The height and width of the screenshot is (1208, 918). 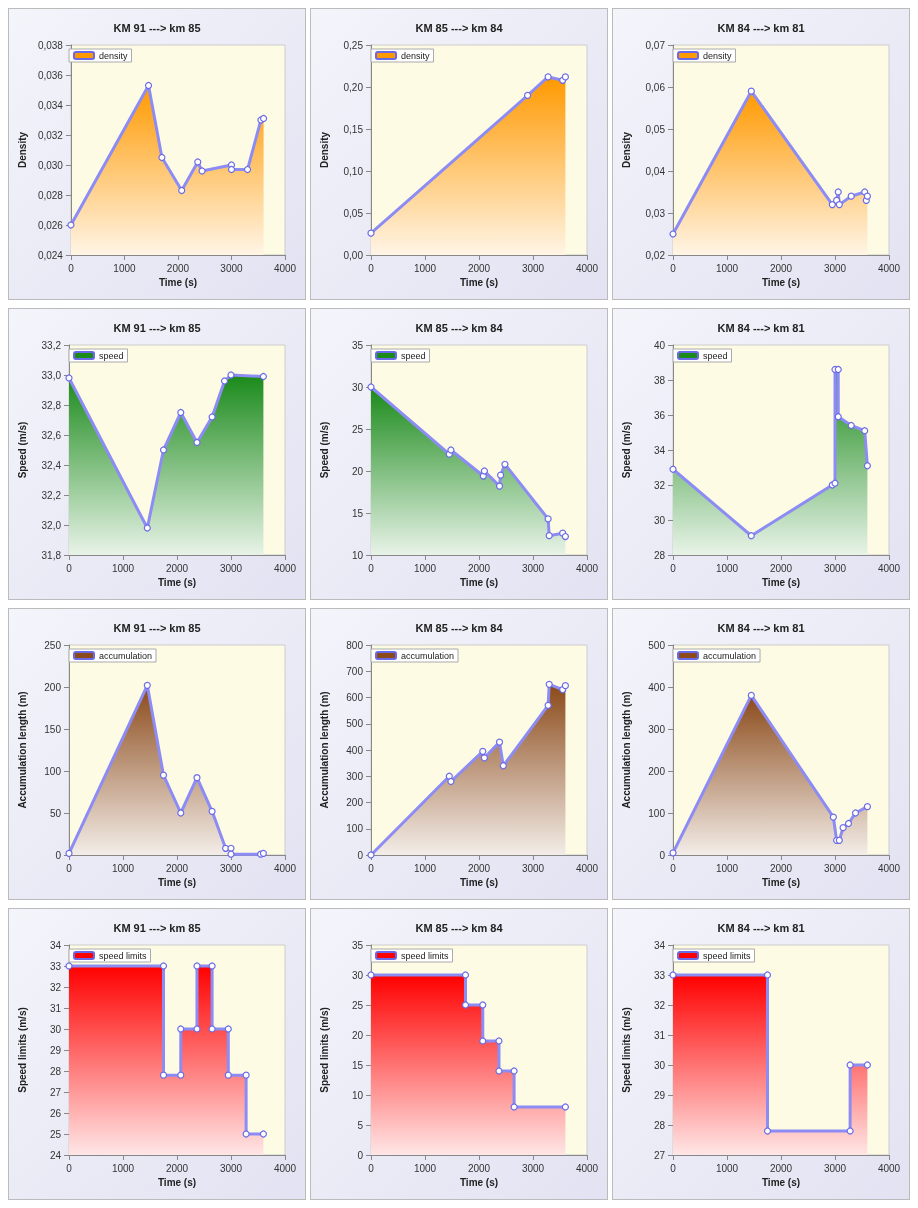 What do you see at coordinates (51, 495) in the screenshot?
I see `y-tick-label: 32,2` at bounding box center [51, 495].